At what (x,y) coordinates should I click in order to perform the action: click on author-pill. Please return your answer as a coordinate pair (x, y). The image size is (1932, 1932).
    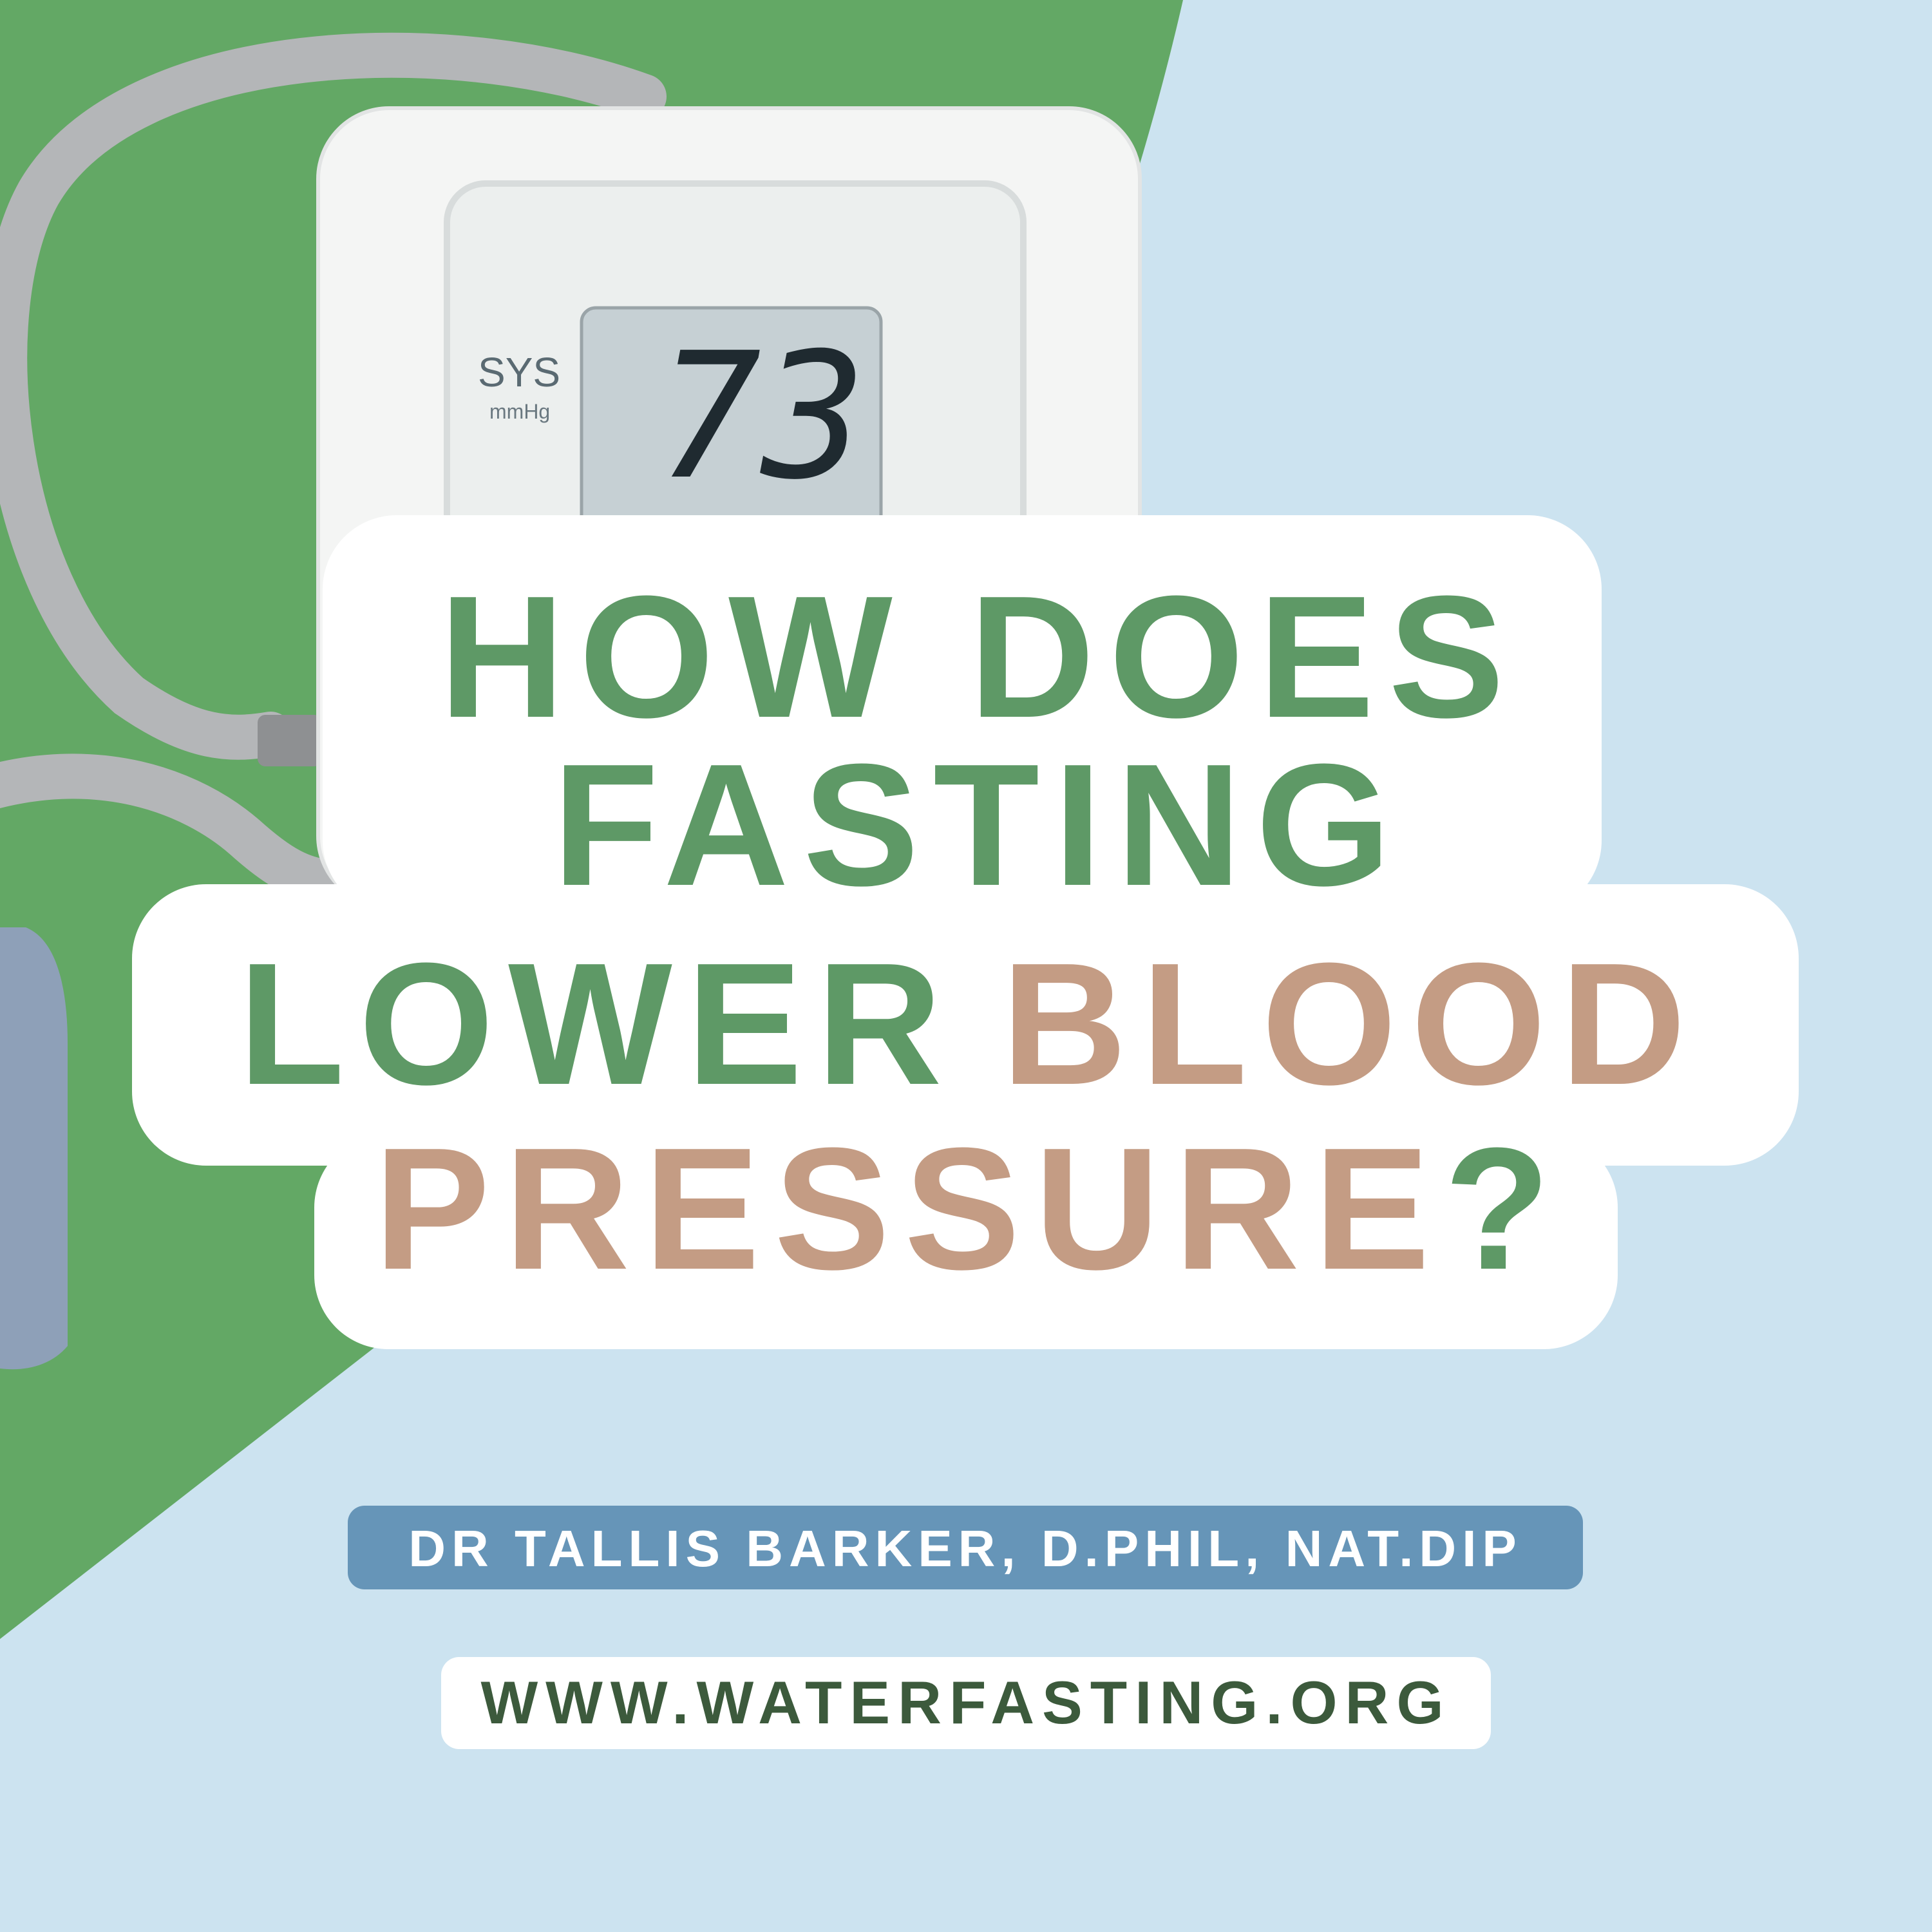
    Looking at the image, I should click on (966, 1547).